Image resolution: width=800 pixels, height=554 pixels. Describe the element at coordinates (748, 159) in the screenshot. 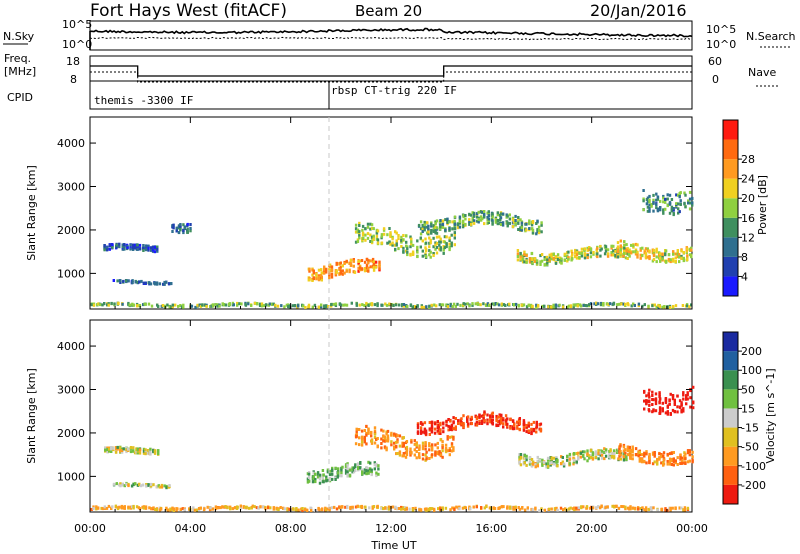

I see `power-colorbar-label: 28` at that location.